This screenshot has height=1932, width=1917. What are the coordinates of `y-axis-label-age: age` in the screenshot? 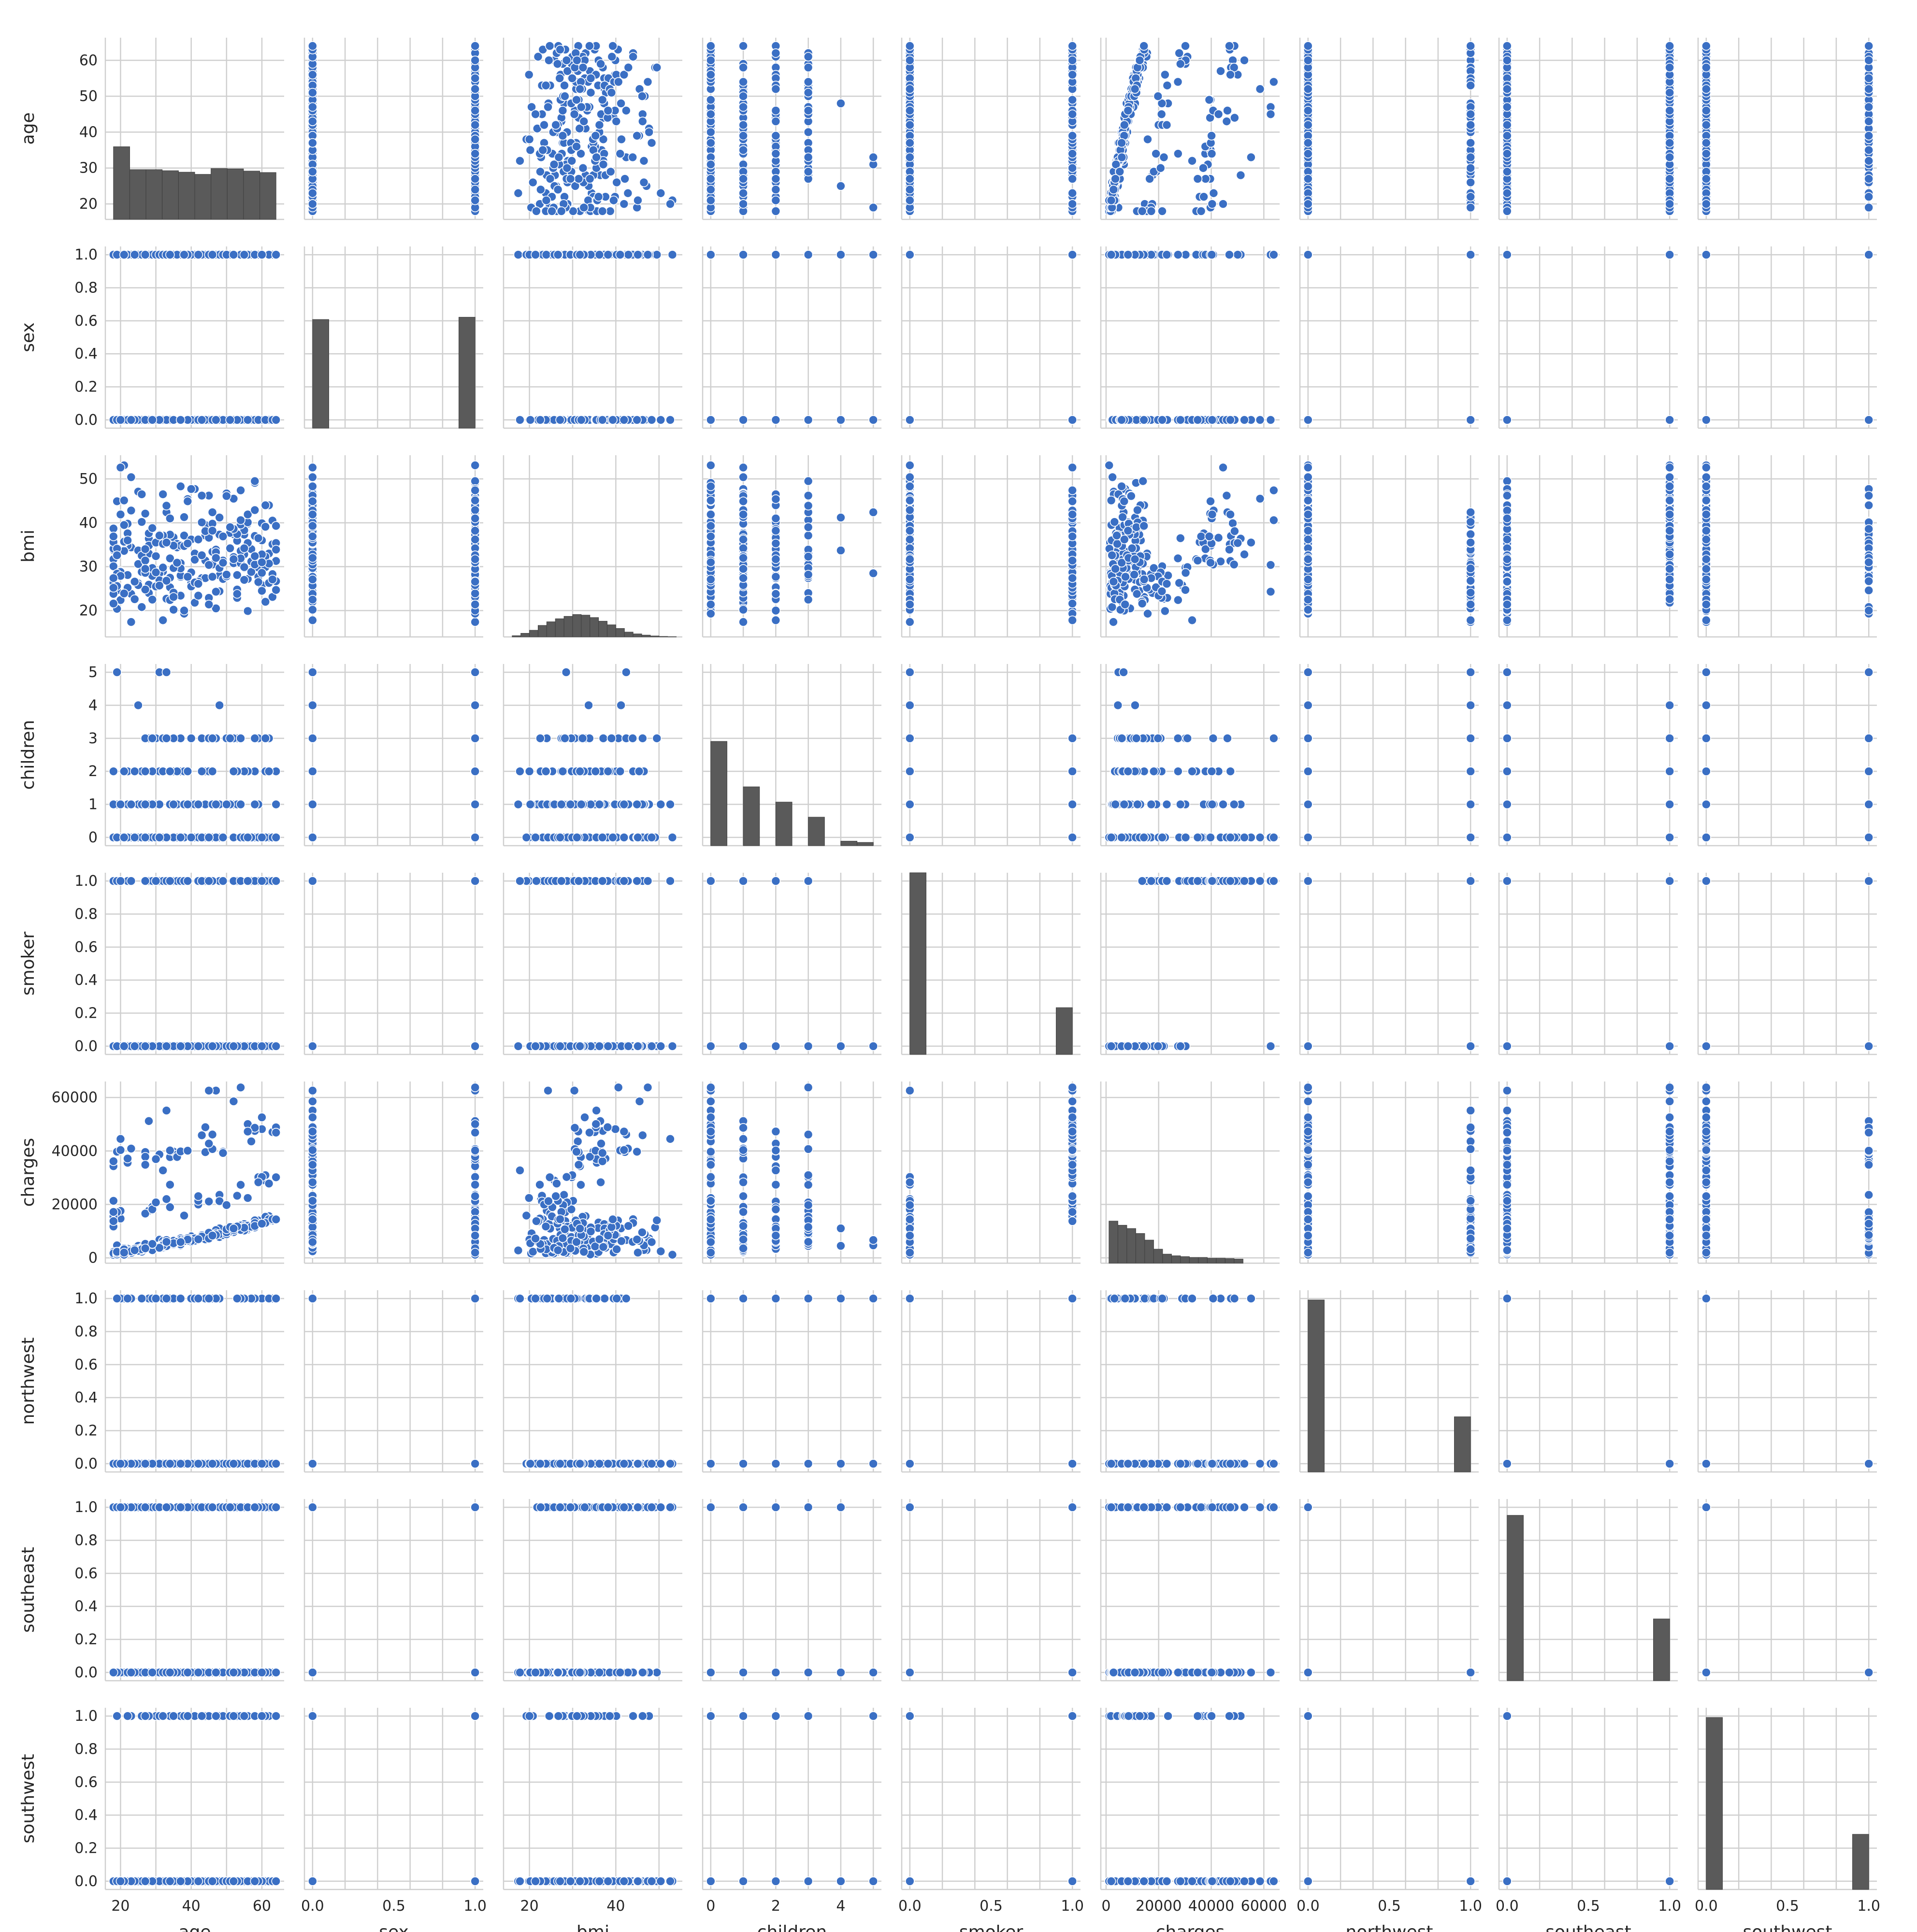 It's located at (28, 128).